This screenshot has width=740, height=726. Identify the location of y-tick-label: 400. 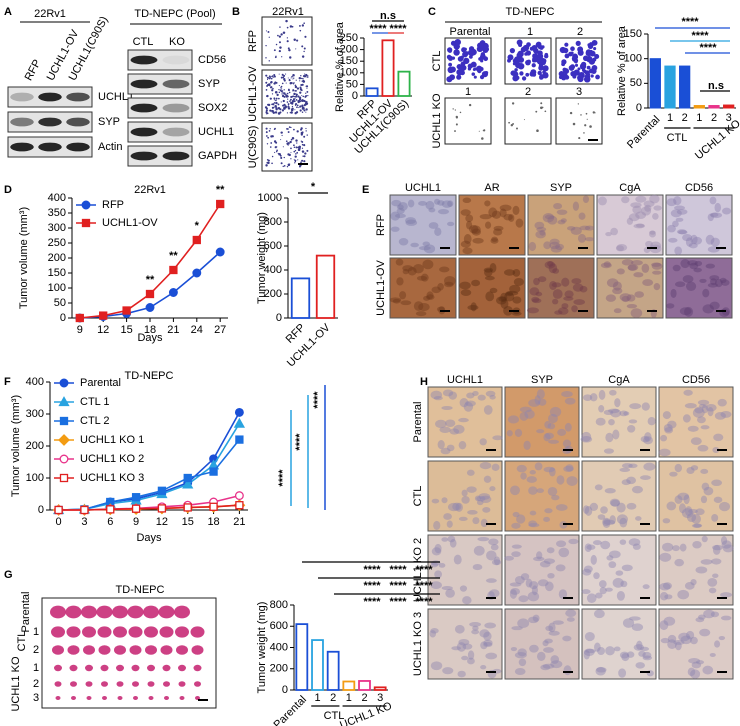
(273, 270).